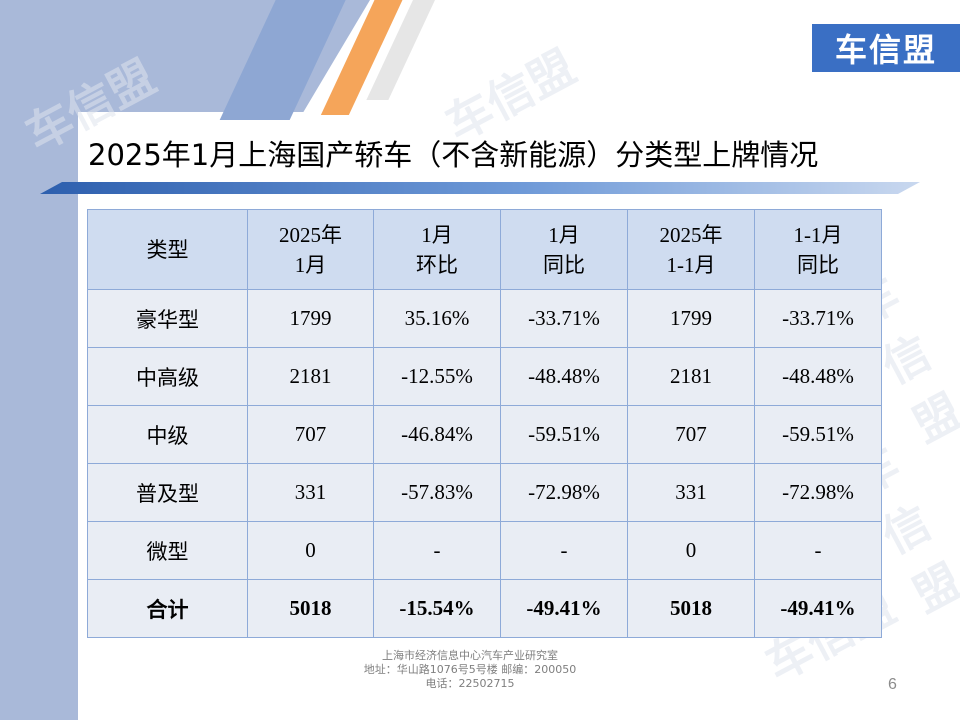 Image resolution: width=960 pixels, height=720 pixels. What do you see at coordinates (39, 360) in the screenshot?
I see `left-decor-band` at bounding box center [39, 360].